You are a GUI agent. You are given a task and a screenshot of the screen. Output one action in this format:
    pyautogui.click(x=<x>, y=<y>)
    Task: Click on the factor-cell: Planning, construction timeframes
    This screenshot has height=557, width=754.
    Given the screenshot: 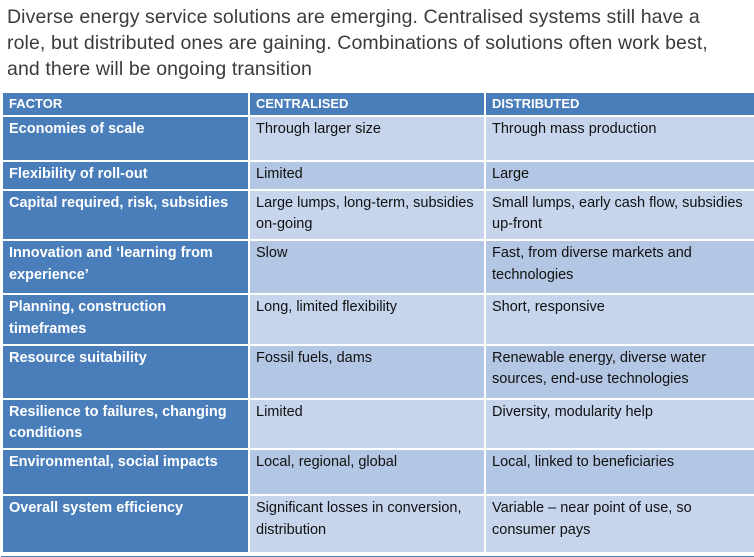 What is the action you would take?
    pyautogui.click(x=125, y=319)
    